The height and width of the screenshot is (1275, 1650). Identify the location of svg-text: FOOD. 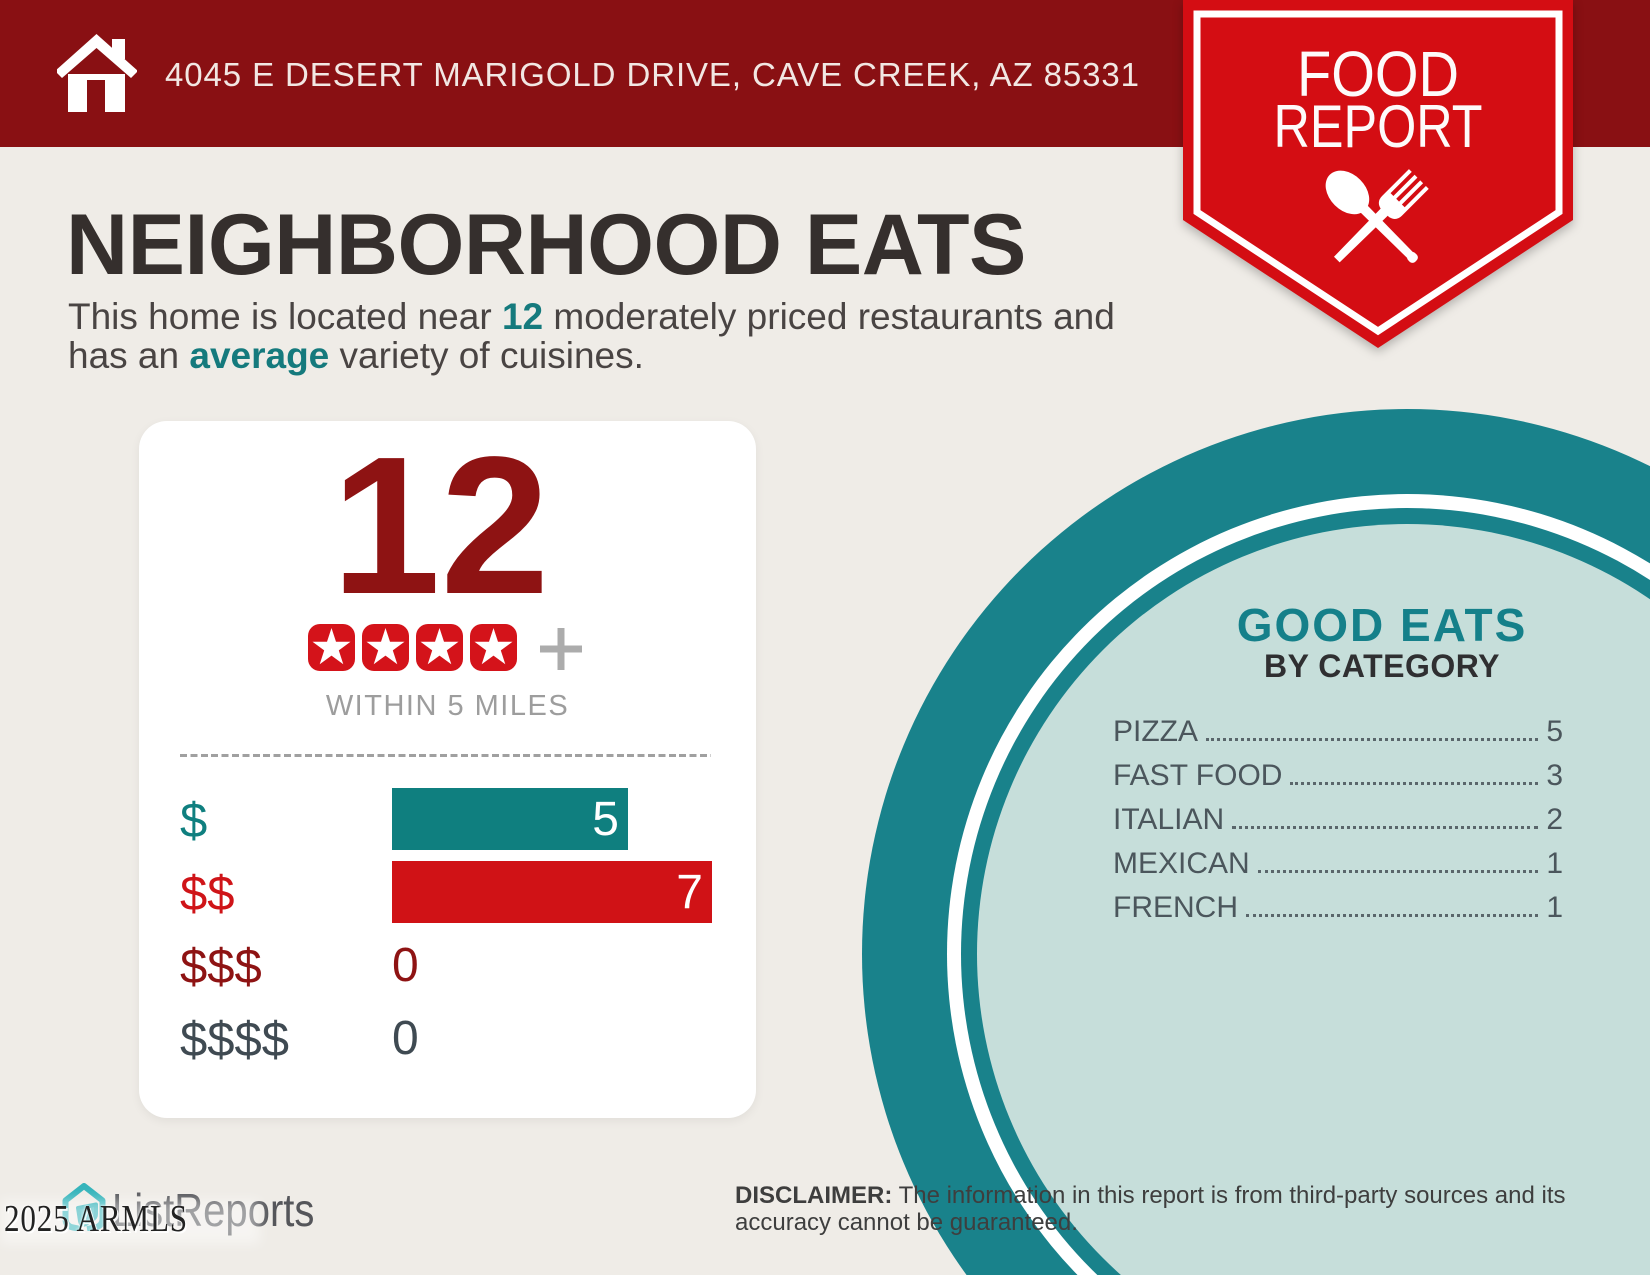
(1378, 74).